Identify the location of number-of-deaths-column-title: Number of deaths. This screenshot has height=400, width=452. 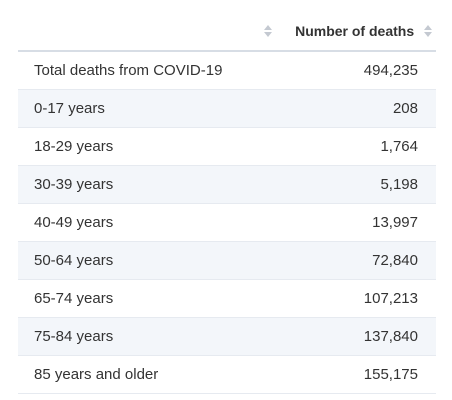
(355, 31).